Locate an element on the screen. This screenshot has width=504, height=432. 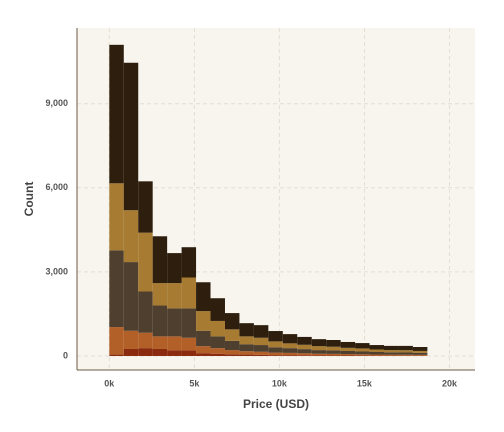
y-tick-label: 6,000 is located at coordinates (56, 187).